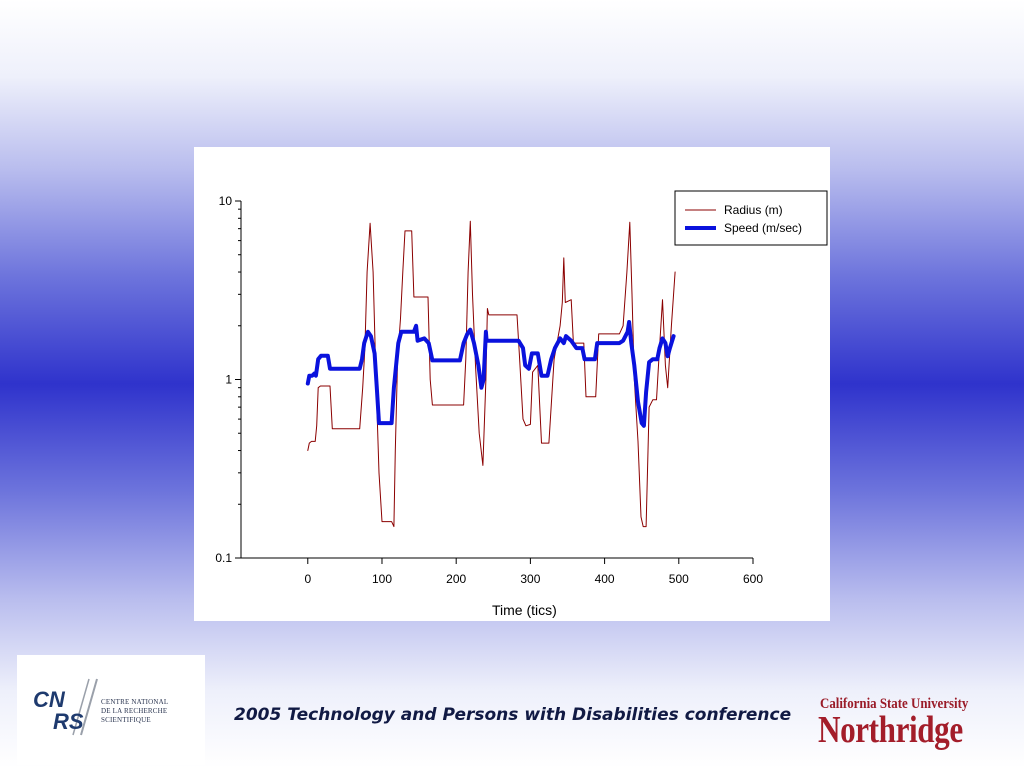 This screenshot has height=768, width=1024. I want to click on series-group, so click(490, 374).